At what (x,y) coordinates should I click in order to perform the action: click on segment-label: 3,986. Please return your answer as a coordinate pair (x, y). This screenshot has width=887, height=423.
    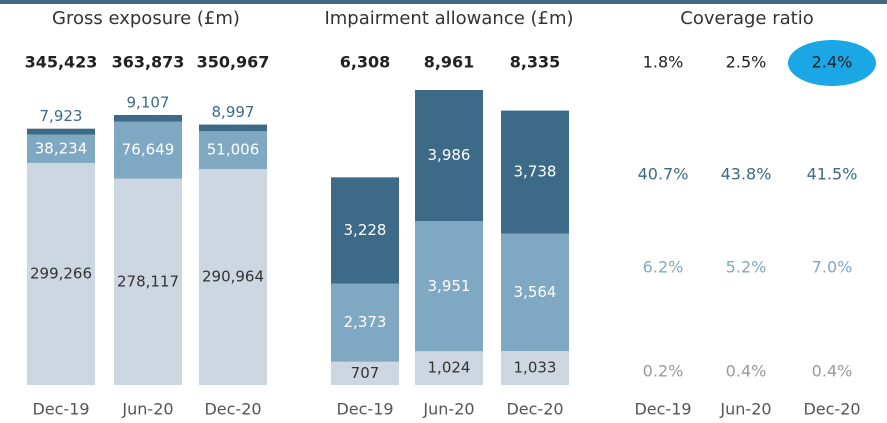
    Looking at the image, I should click on (449, 155).